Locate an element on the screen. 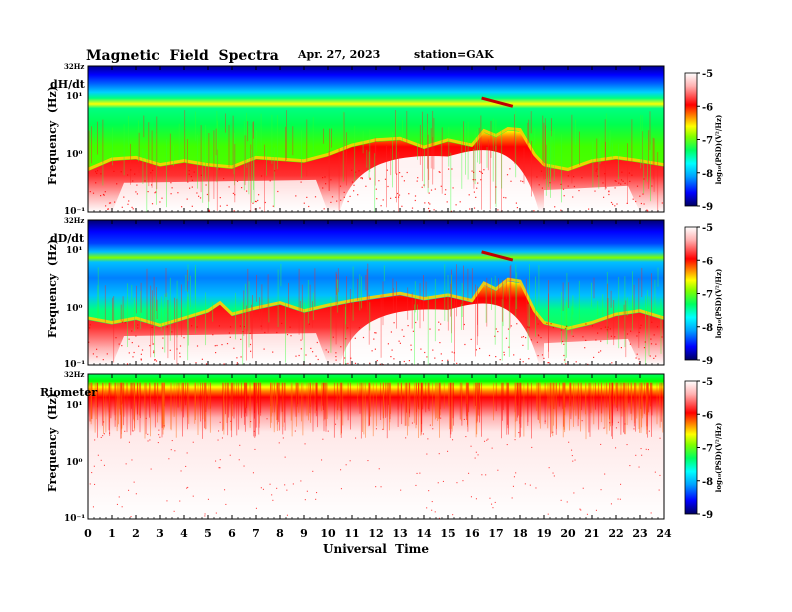  dDdt-ytick-10-m1: 10⁻¹ is located at coordinates (74, 365).